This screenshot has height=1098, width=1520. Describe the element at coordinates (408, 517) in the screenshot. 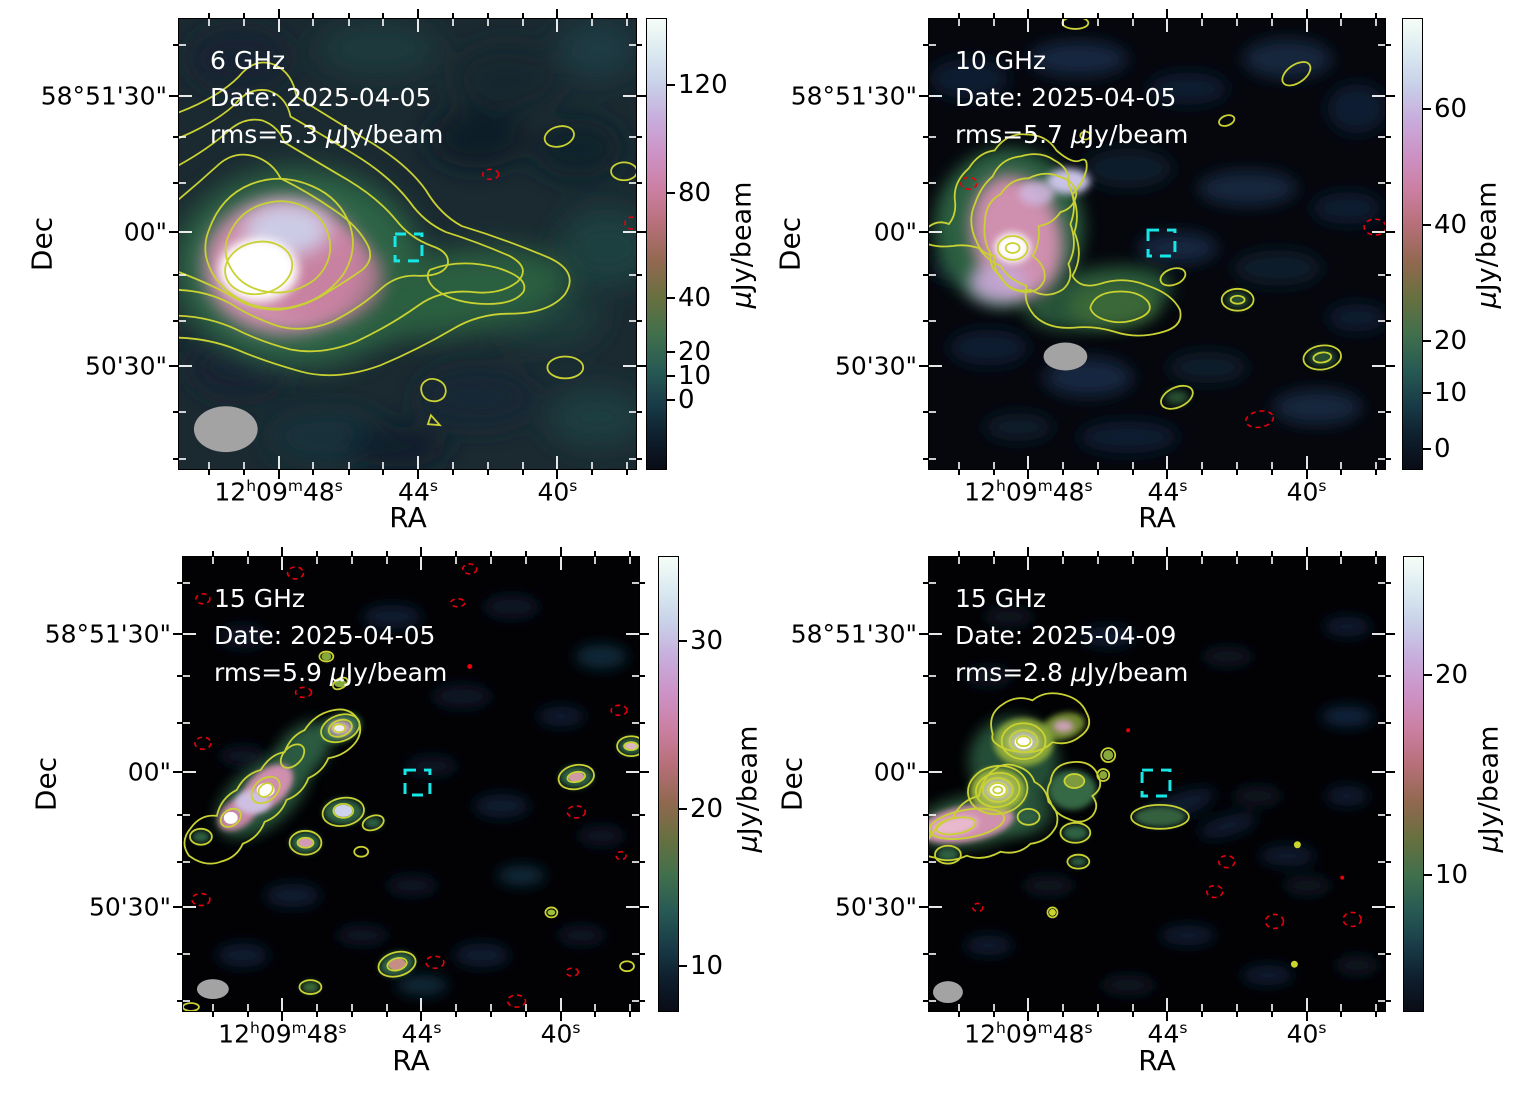

I see `x-axis-label: RA` at that location.